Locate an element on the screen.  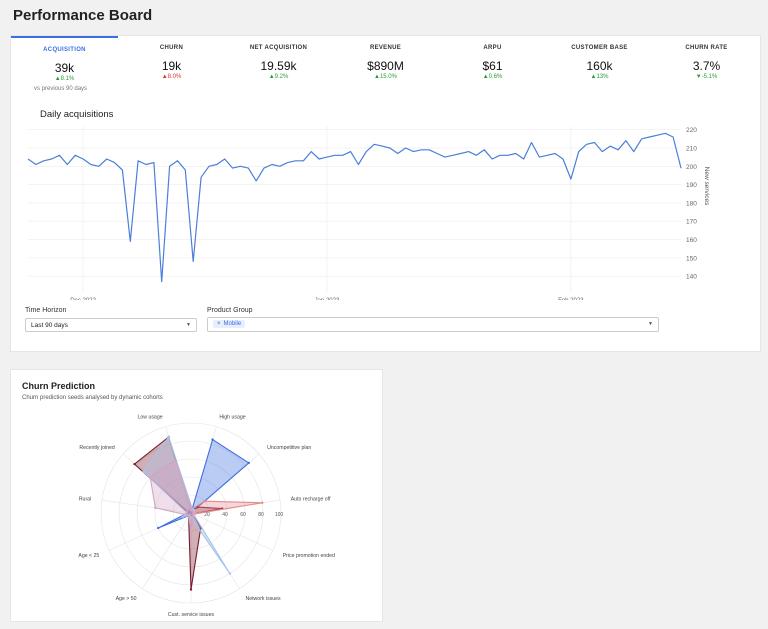
kpi-label: ACQUISITION is located at coordinates (64, 50).